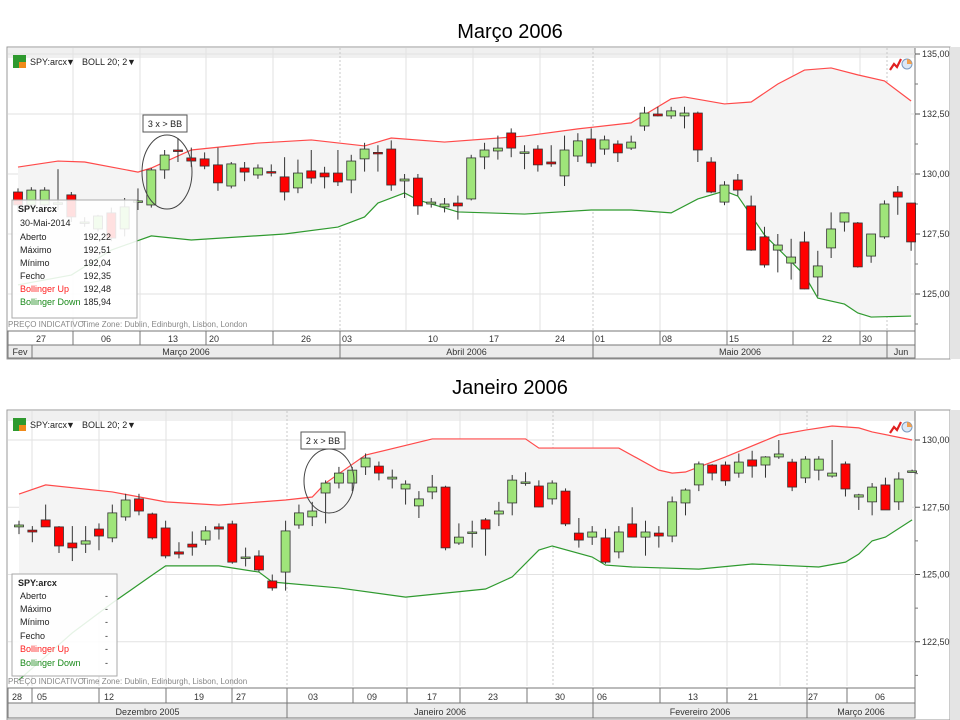 This screenshot has height=720, width=960. Describe the element at coordinates (936, 174) in the screenshot. I see `y-tick-label: 130,00` at that location.